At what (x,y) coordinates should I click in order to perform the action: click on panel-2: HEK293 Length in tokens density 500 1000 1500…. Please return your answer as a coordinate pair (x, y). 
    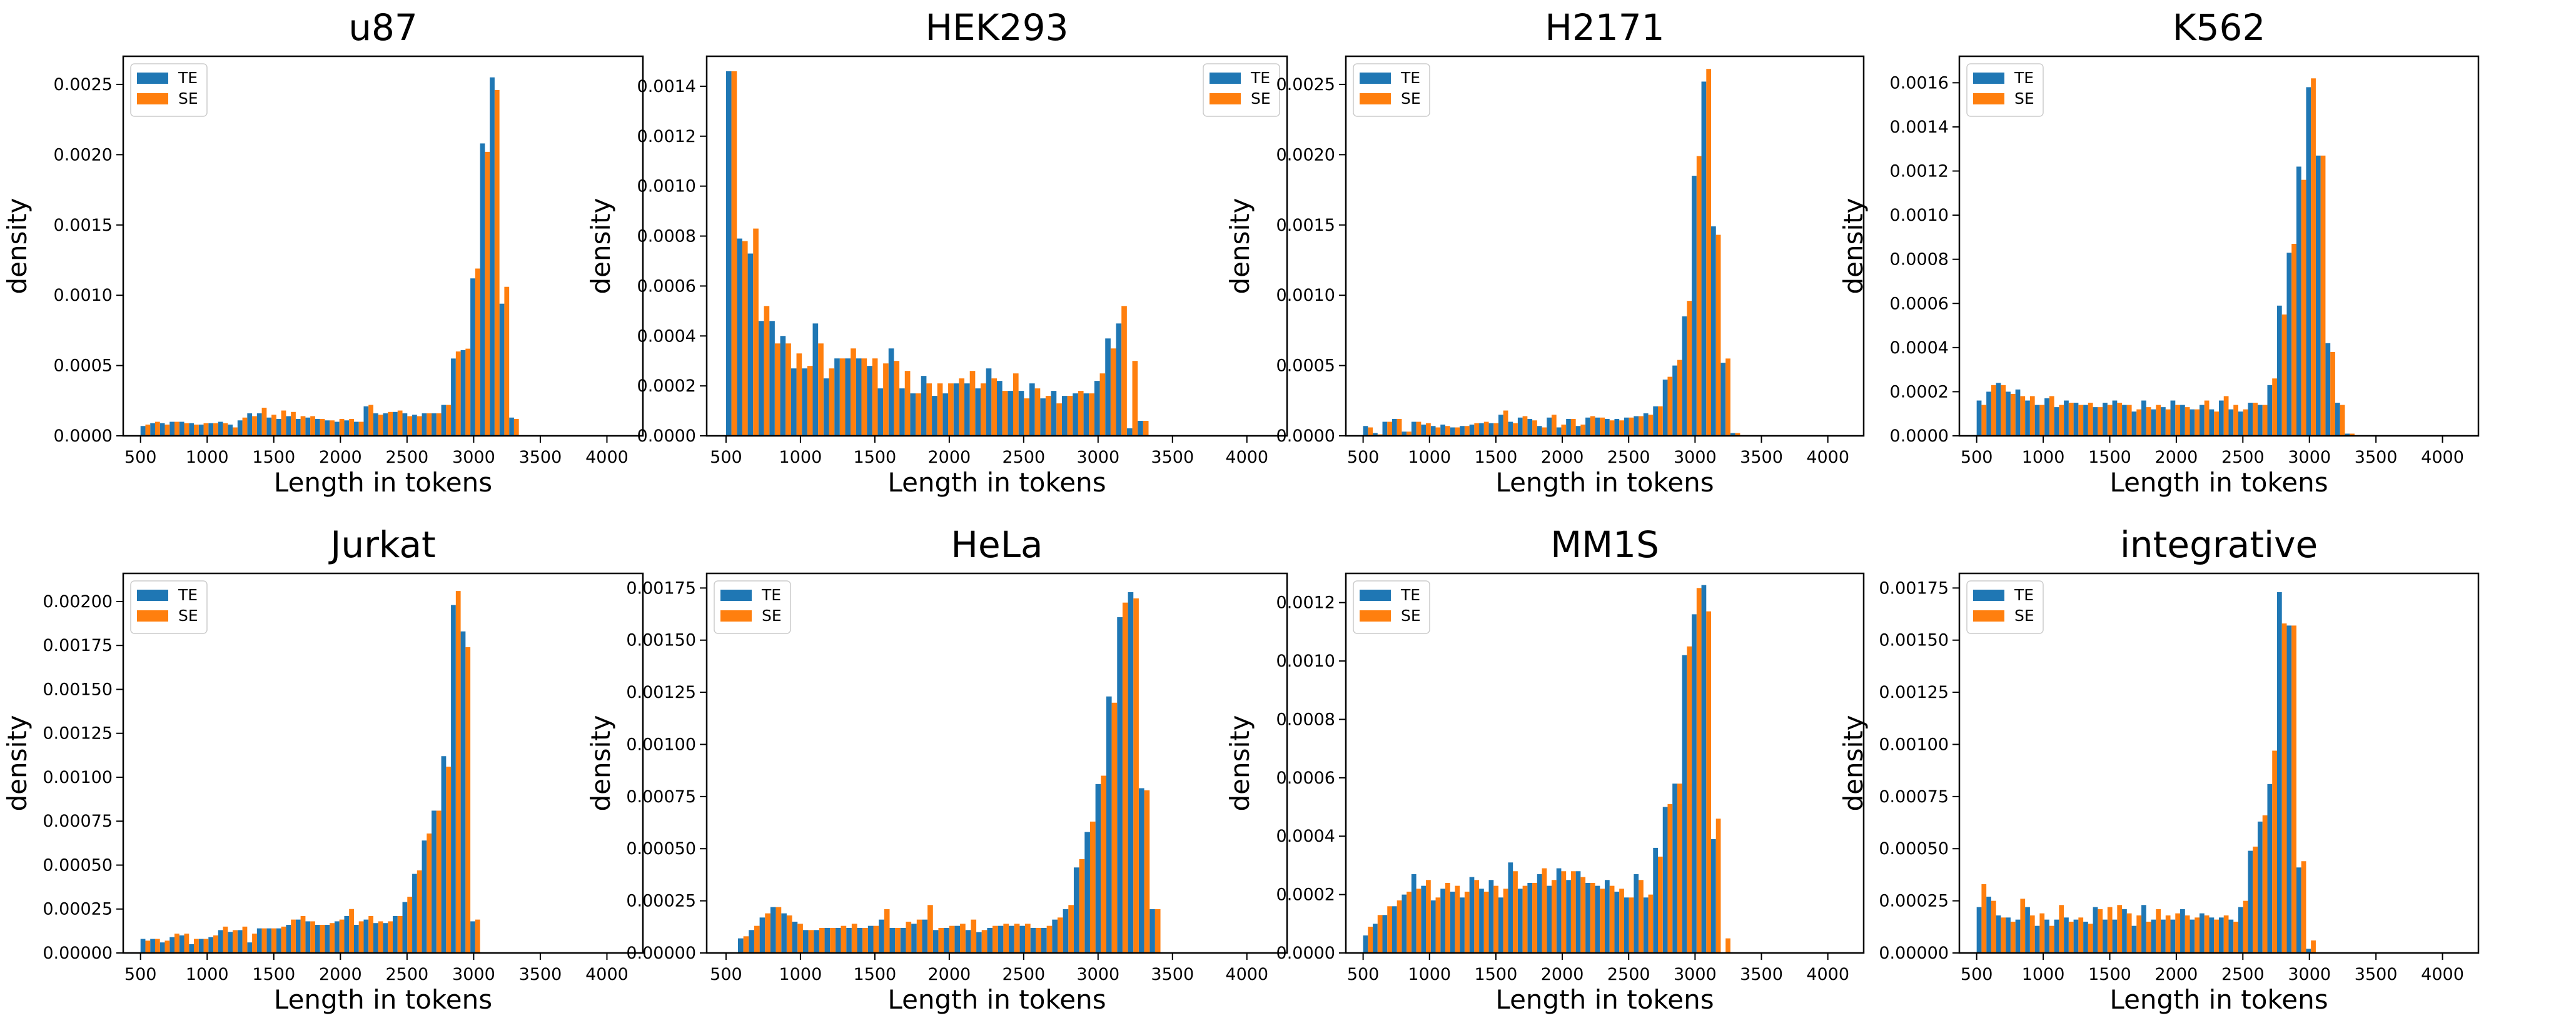
    Looking at the image, I should click on (936, 252).